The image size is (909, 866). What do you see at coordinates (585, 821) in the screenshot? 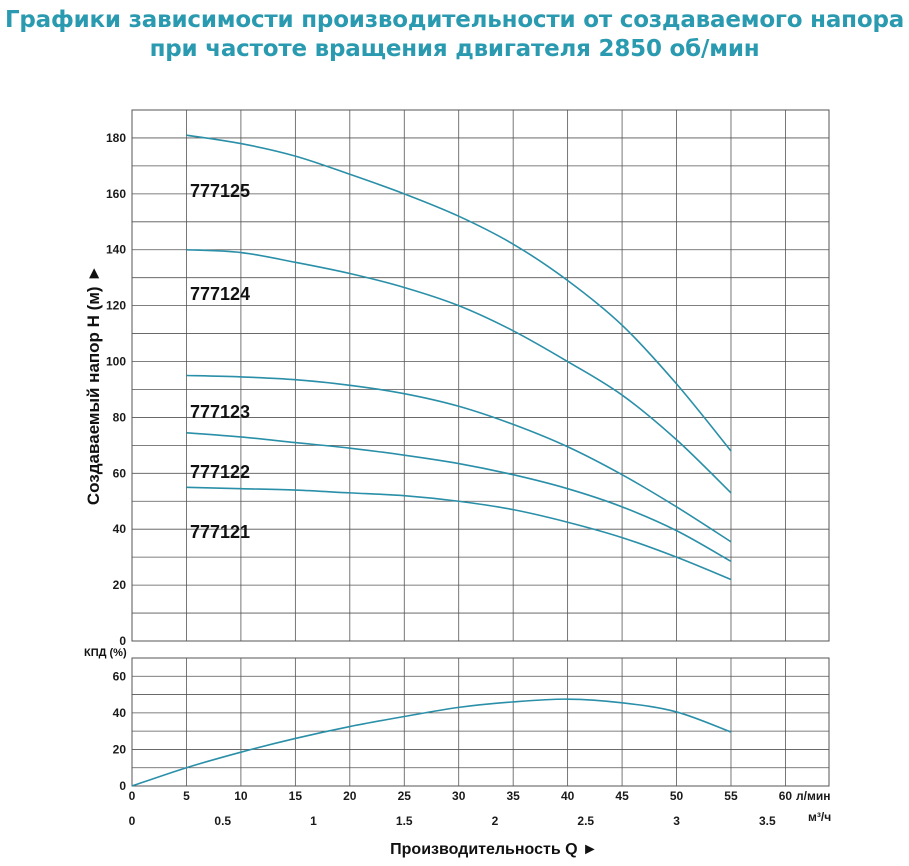
I see `x-tick-label-m3h: 2.5` at bounding box center [585, 821].